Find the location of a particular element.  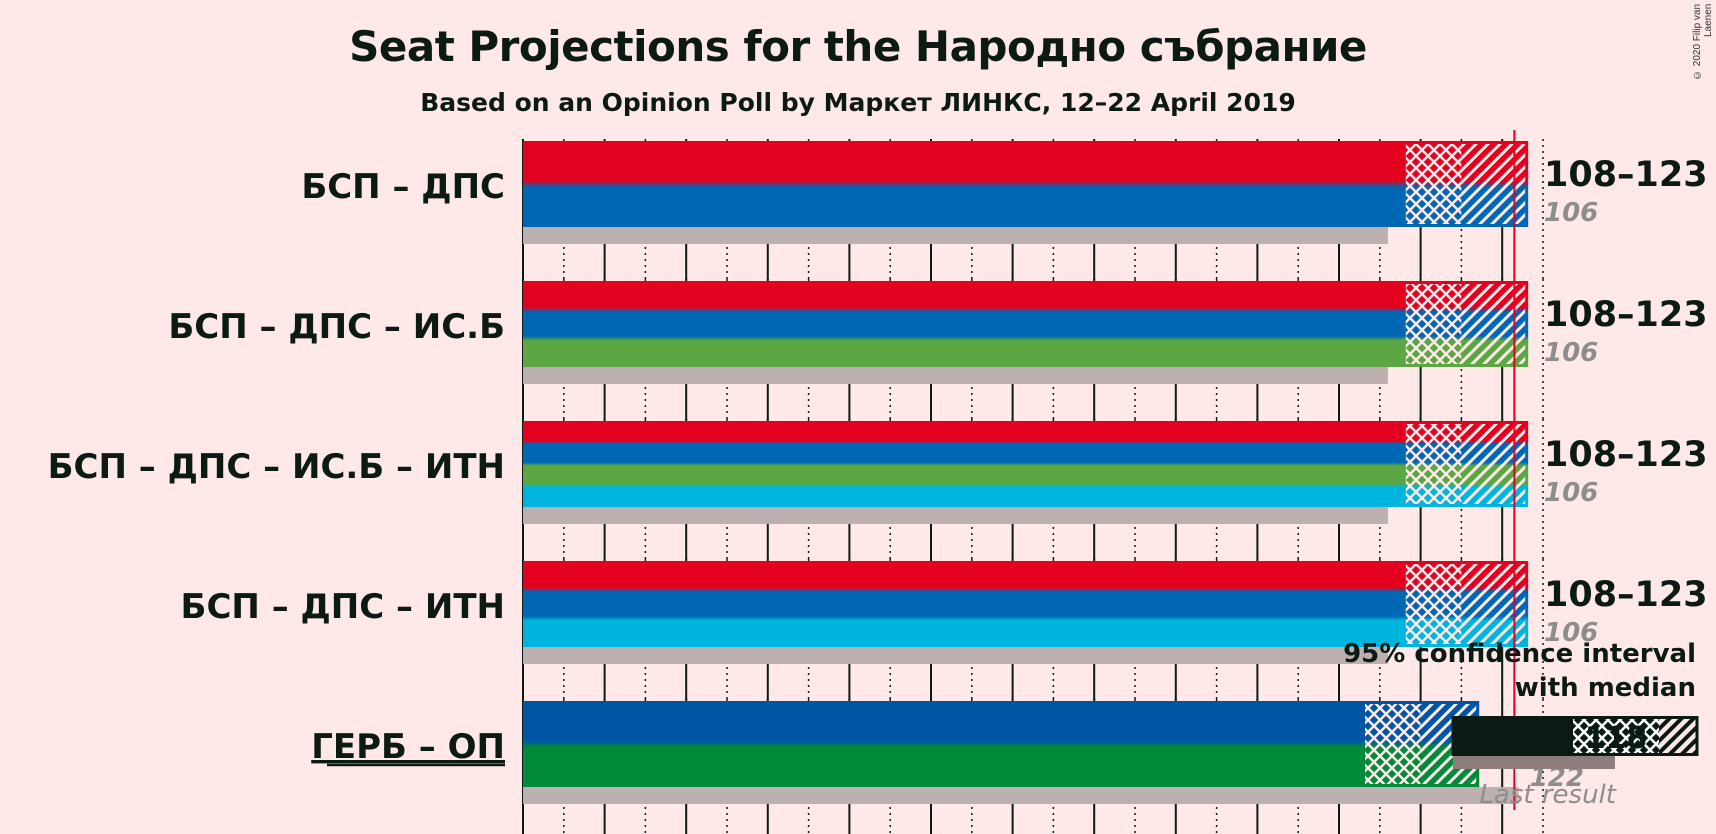

coalition-label: БСП – ДПС is located at coordinates (403, 187).